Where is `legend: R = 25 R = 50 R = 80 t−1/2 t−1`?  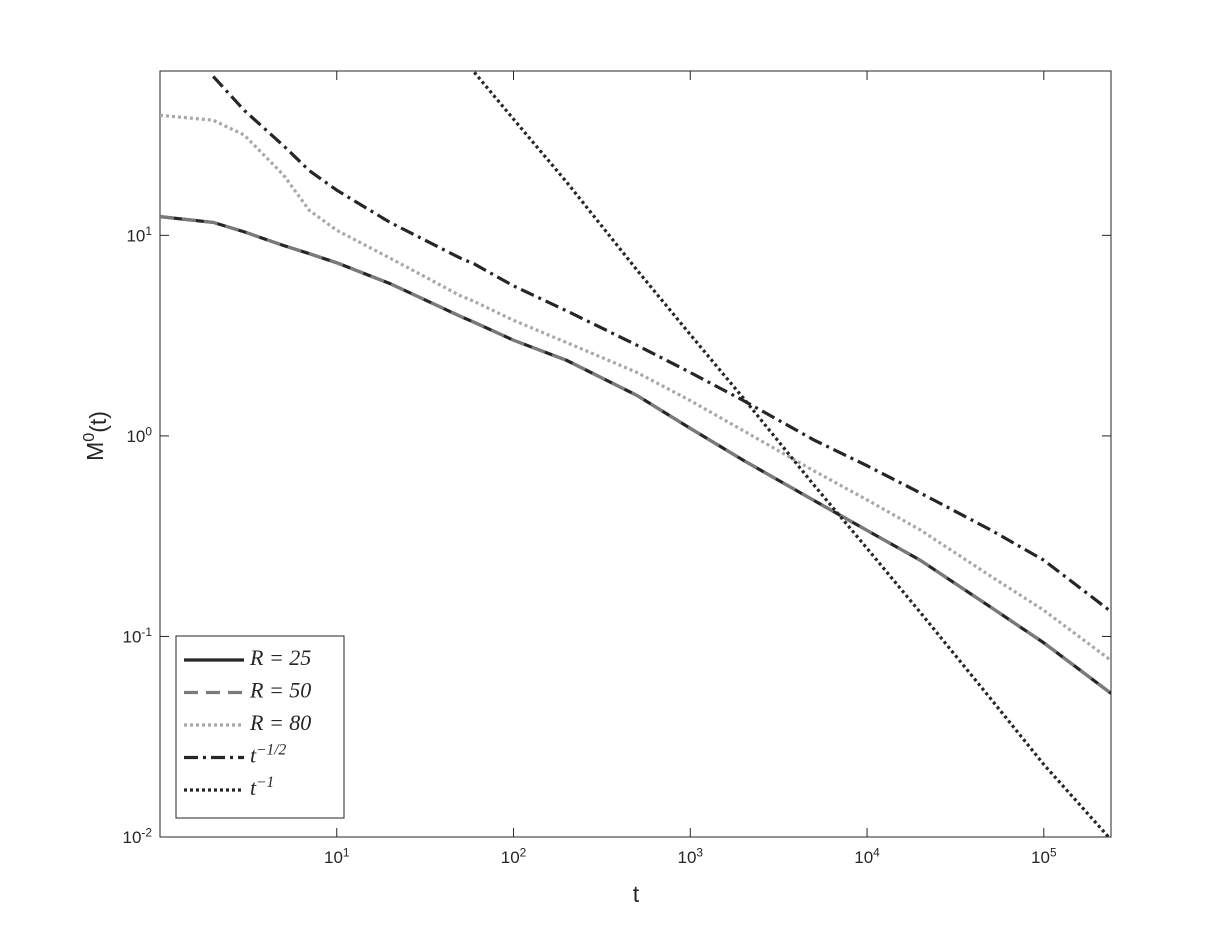 legend: R = 25 R = 50 R = 80 t−1/2 t−1 is located at coordinates (260, 727).